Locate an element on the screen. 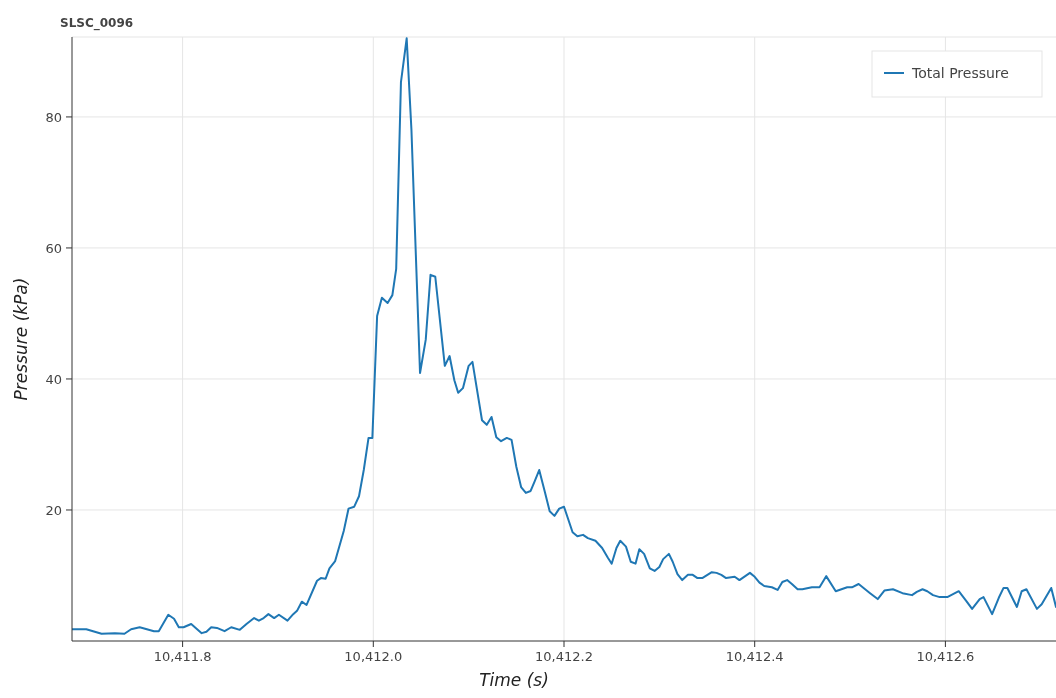 This screenshot has height=698, width=1056. legend-label: Total Pressure is located at coordinates (960, 73).